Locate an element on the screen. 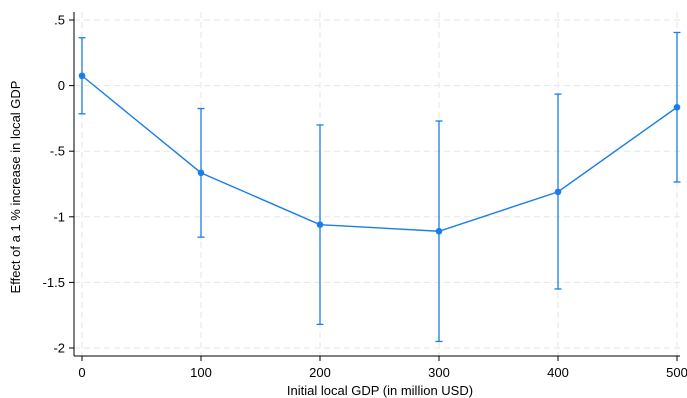 This screenshot has width=687, height=398. y-axis-title: Effect of a 1 % increase in local GDP is located at coordinates (15, 187).